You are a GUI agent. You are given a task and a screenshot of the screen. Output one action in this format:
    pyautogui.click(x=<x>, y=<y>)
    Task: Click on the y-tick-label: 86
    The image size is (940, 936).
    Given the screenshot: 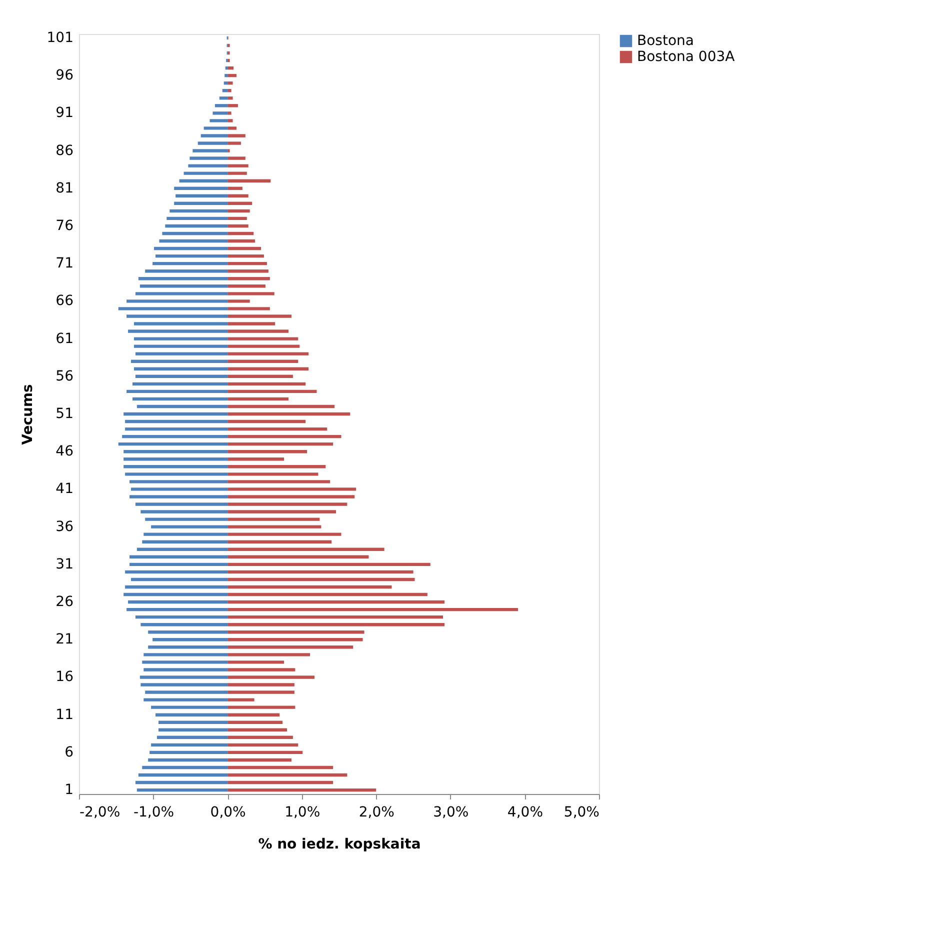 What is the action you would take?
    pyautogui.click(x=65, y=150)
    